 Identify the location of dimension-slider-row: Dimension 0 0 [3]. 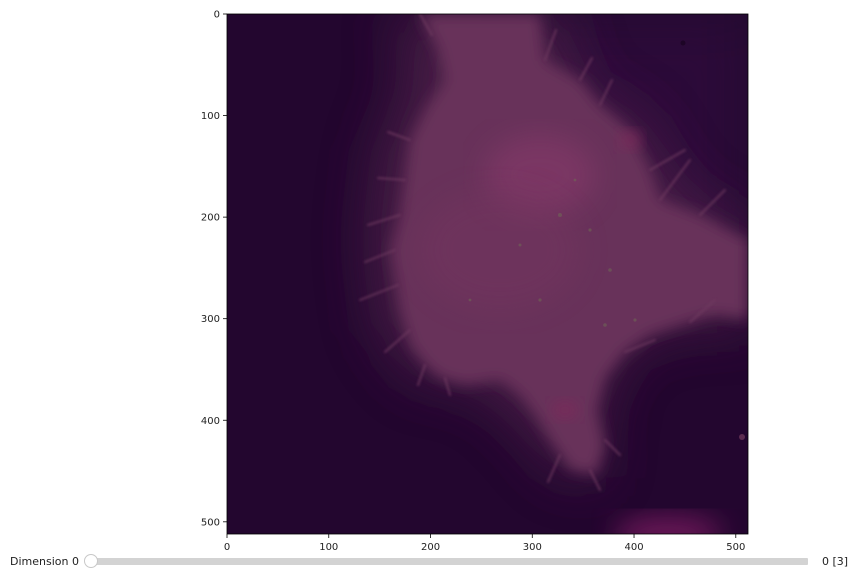
(428, 562).